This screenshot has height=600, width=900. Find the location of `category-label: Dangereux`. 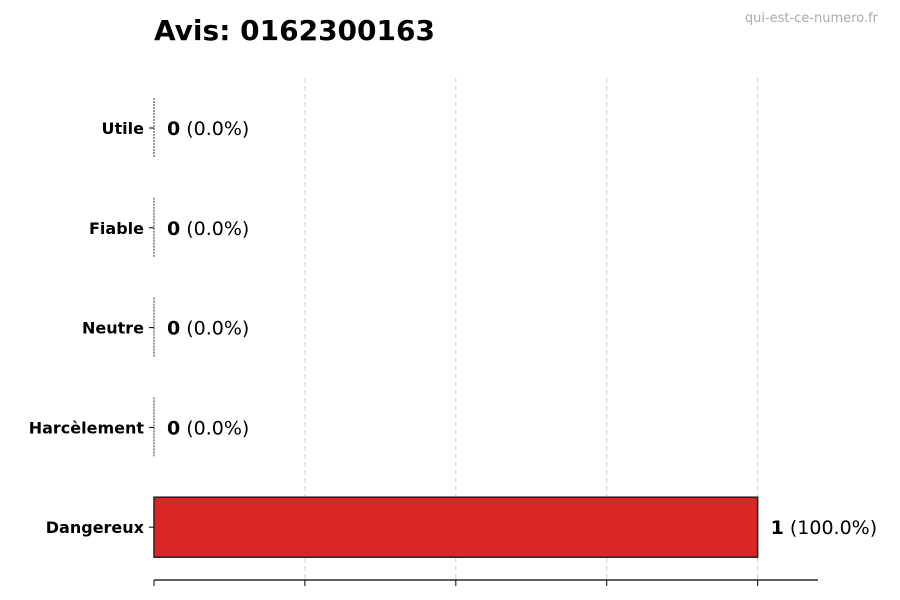

category-label: Dangereux is located at coordinates (95, 527).